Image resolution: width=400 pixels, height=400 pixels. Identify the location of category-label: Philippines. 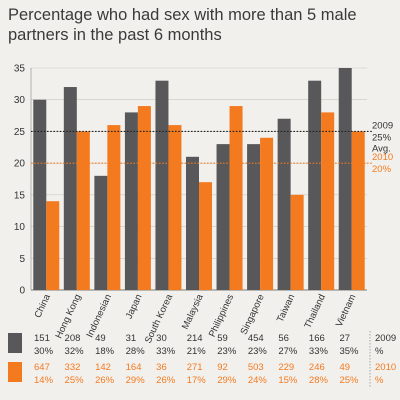
(221, 315).